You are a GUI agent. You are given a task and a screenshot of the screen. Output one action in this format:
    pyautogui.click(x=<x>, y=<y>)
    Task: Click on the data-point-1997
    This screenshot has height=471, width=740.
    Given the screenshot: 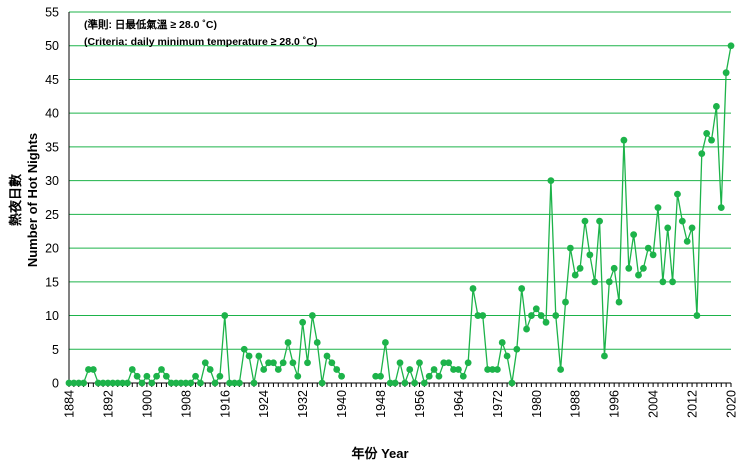 What is the action you would take?
    pyautogui.click(x=619, y=302)
    